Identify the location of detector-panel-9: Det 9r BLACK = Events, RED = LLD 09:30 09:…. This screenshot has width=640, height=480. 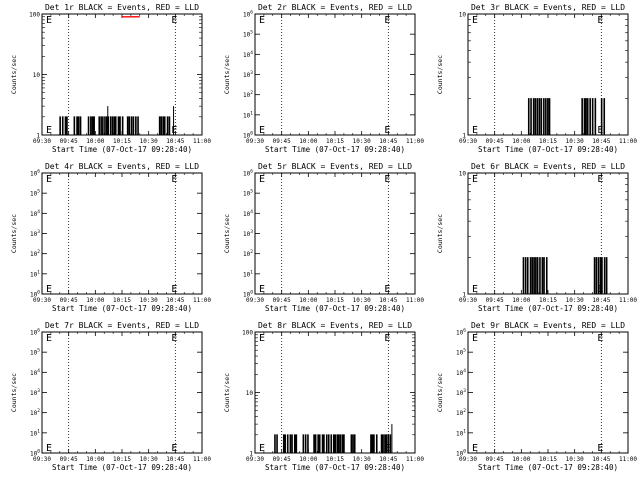
(536, 396).